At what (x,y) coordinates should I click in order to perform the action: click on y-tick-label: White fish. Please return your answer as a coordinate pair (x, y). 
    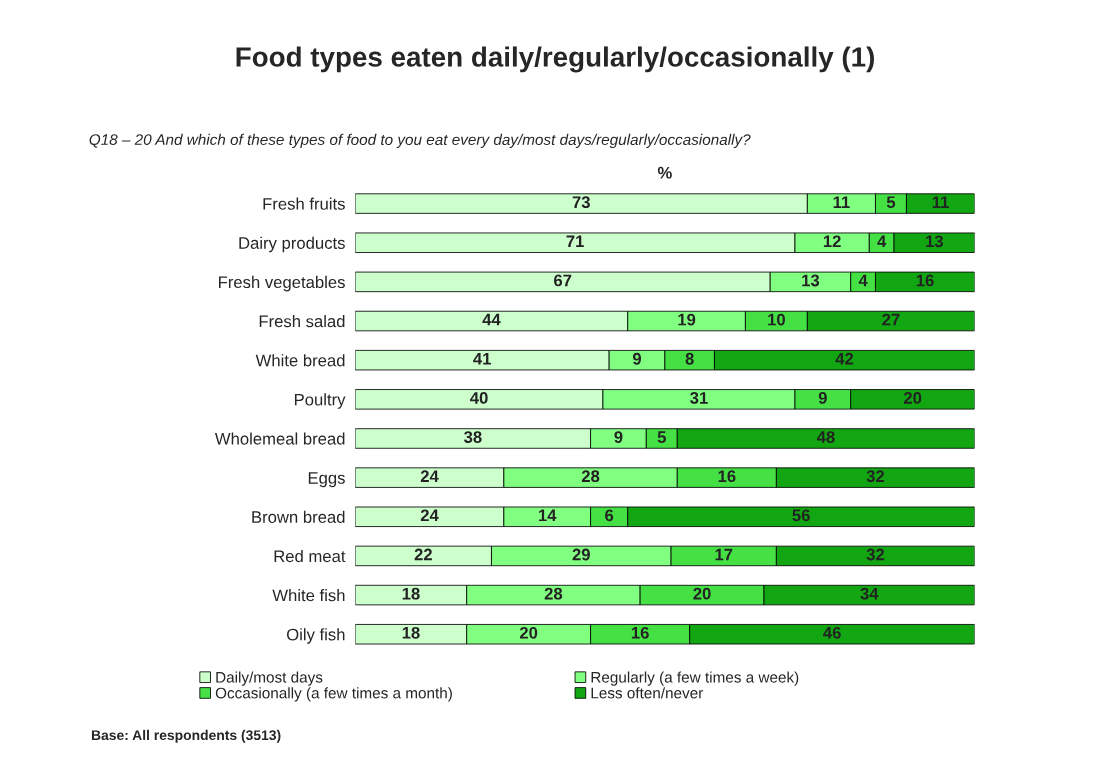
    Looking at the image, I should click on (308, 595).